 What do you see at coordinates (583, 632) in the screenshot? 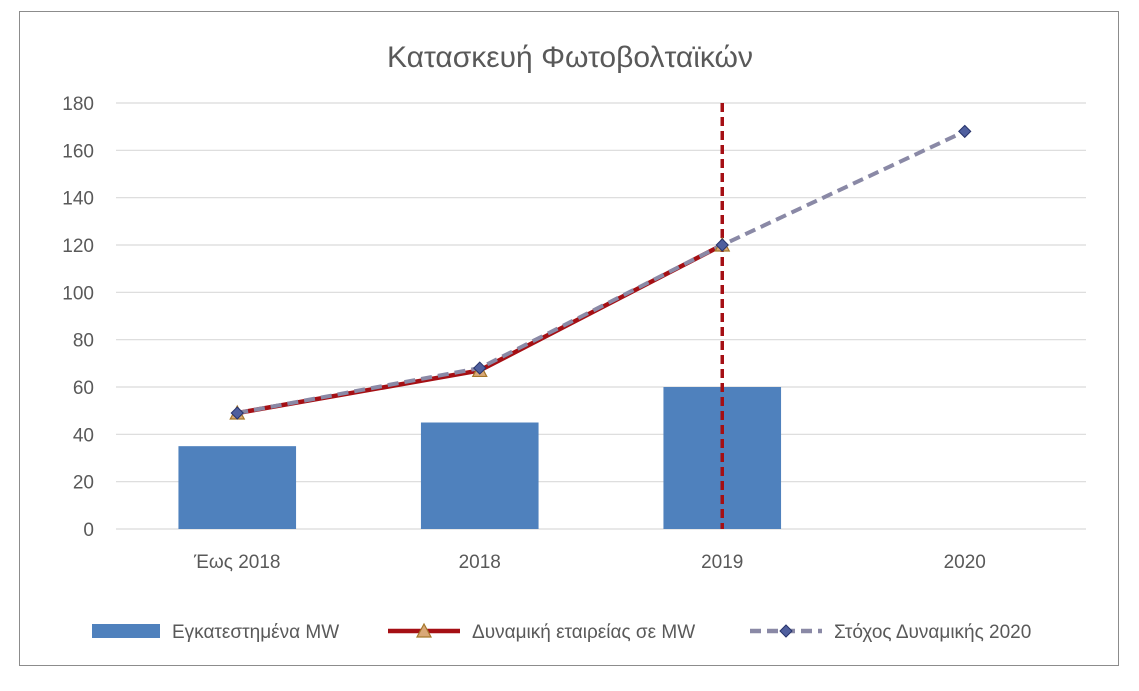
I see `legend-label: Δυναμική εταιρείας σε MW` at bounding box center [583, 632].